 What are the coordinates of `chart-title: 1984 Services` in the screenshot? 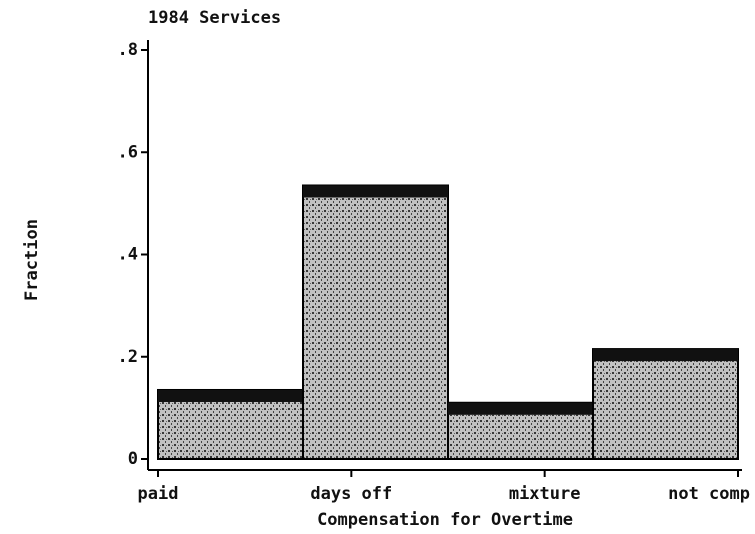 It's located at (214, 18).